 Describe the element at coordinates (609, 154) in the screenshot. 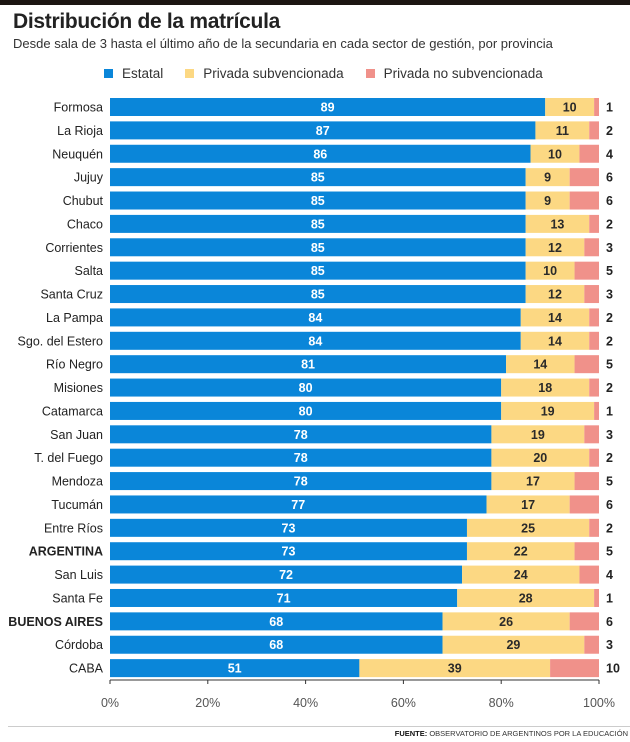

I see `data-label: 4` at that location.